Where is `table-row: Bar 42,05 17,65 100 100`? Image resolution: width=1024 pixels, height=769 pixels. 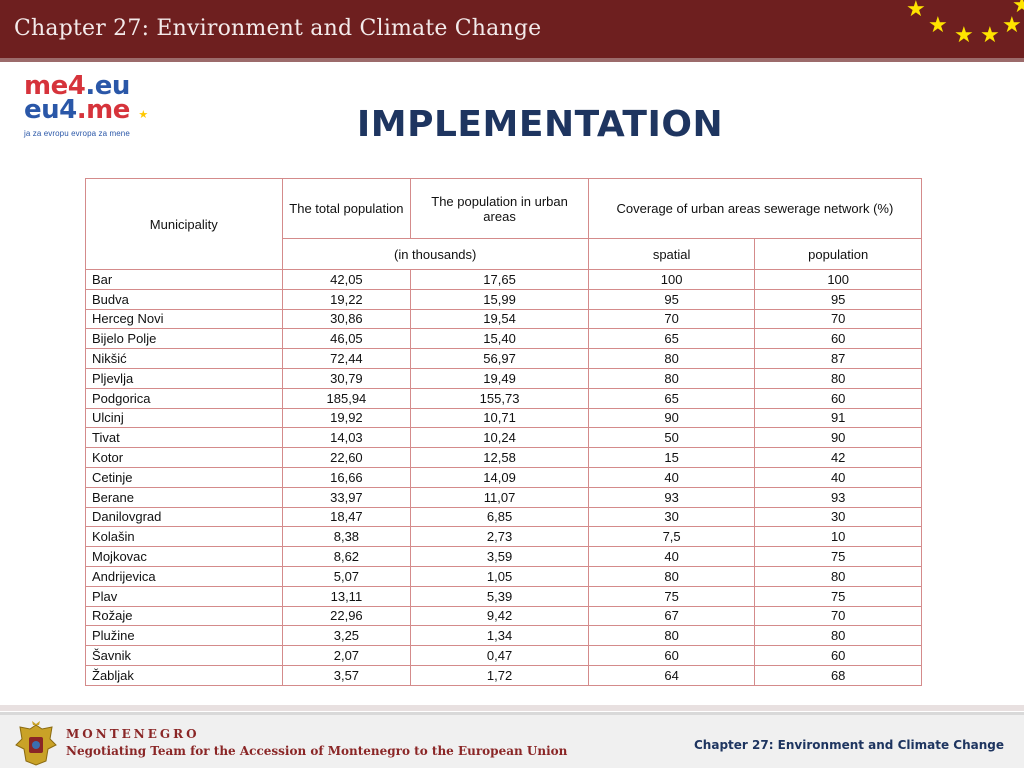 table-row: Bar 42,05 17,65 100 100 is located at coordinates (503, 279).